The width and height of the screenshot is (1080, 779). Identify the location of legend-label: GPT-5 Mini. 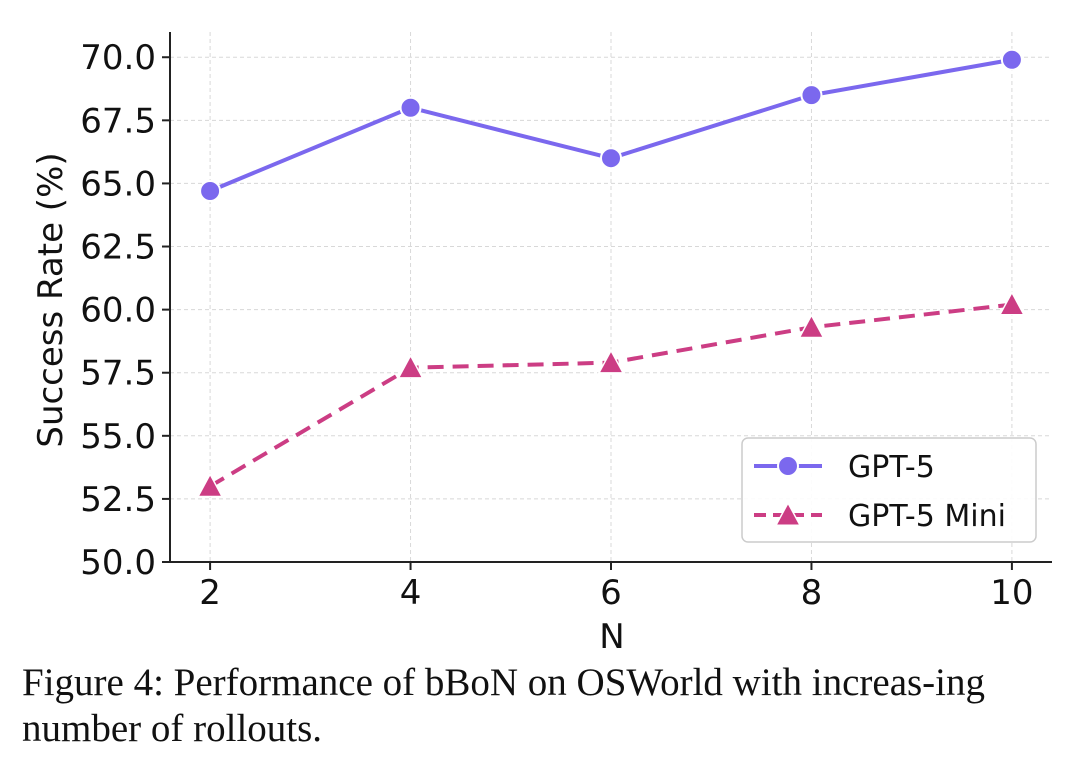
(927, 516).